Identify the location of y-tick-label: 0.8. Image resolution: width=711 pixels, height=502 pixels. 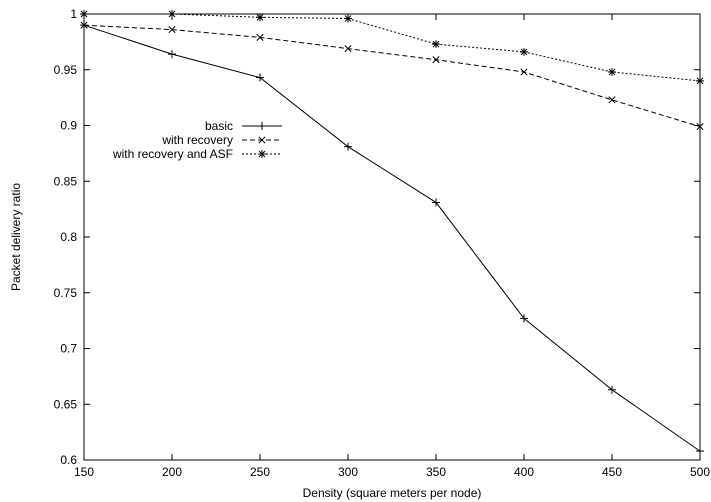
(68, 237).